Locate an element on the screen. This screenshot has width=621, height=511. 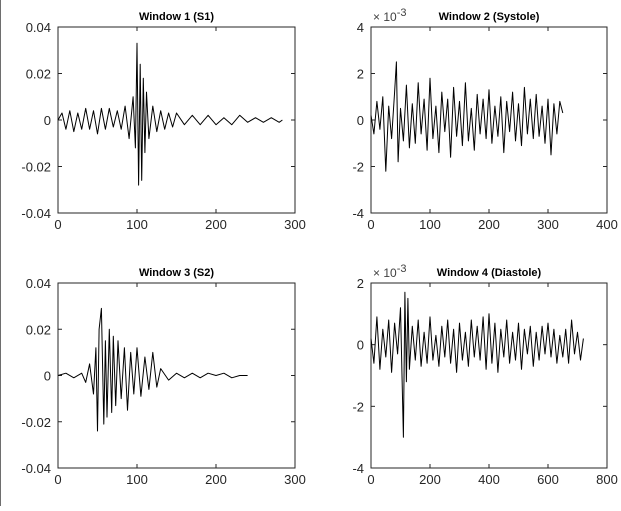
y-tick-label: 4 is located at coordinates (360, 27).